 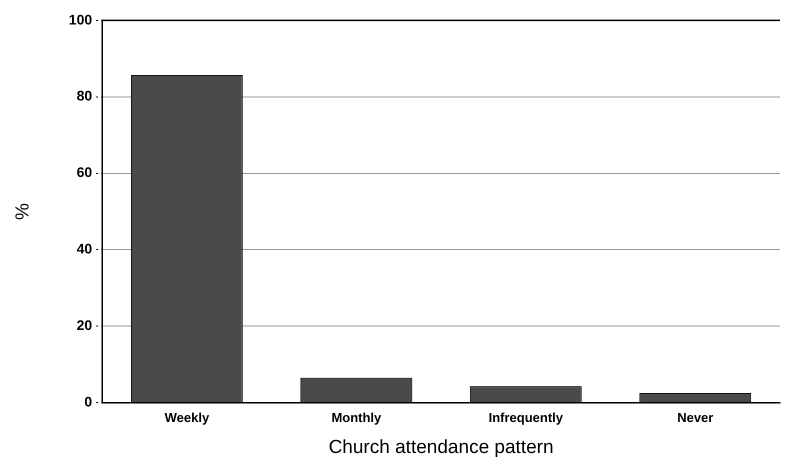 What do you see at coordinates (187, 417) in the screenshot?
I see `x-tick-label: Weekly` at bounding box center [187, 417].